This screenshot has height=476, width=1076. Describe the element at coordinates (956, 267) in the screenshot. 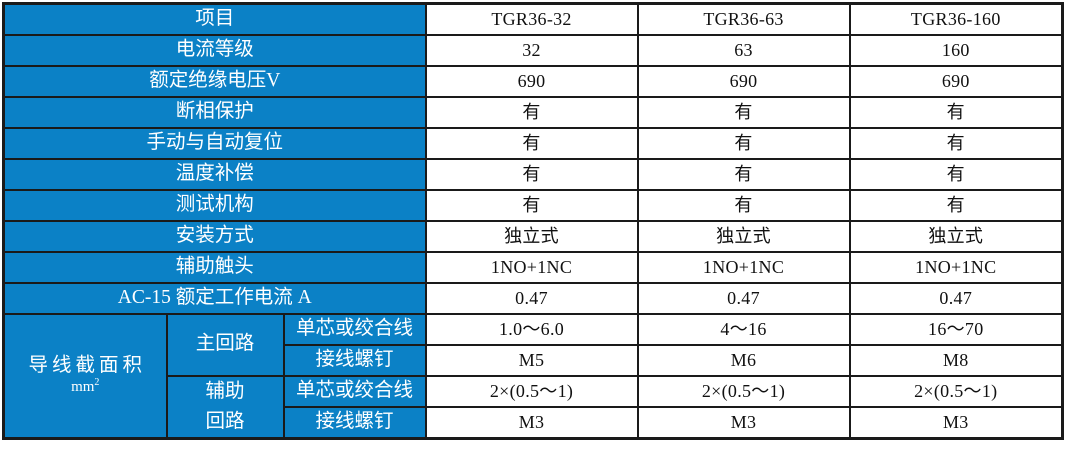

I see `cell-auxiliary-contacts-3: 1NO+1NC` at that location.